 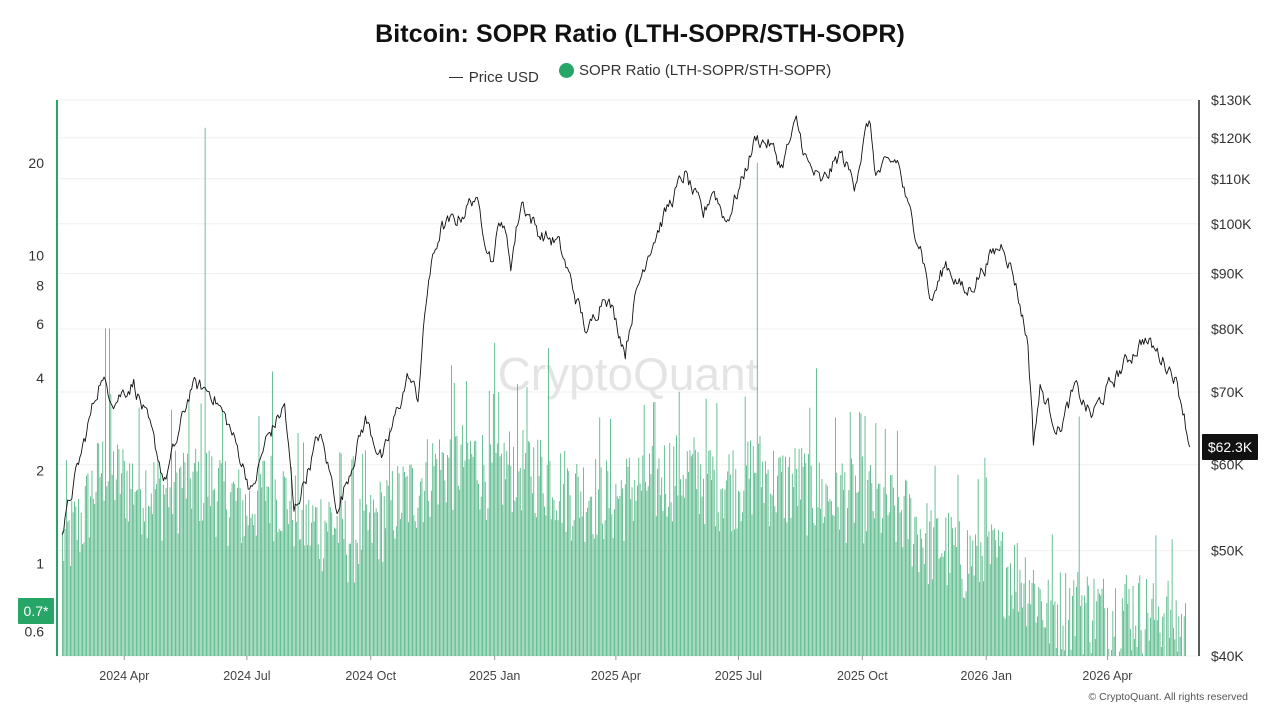 What do you see at coordinates (36, 611) in the screenshot?
I see `current-ratio-badge` at bounding box center [36, 611].